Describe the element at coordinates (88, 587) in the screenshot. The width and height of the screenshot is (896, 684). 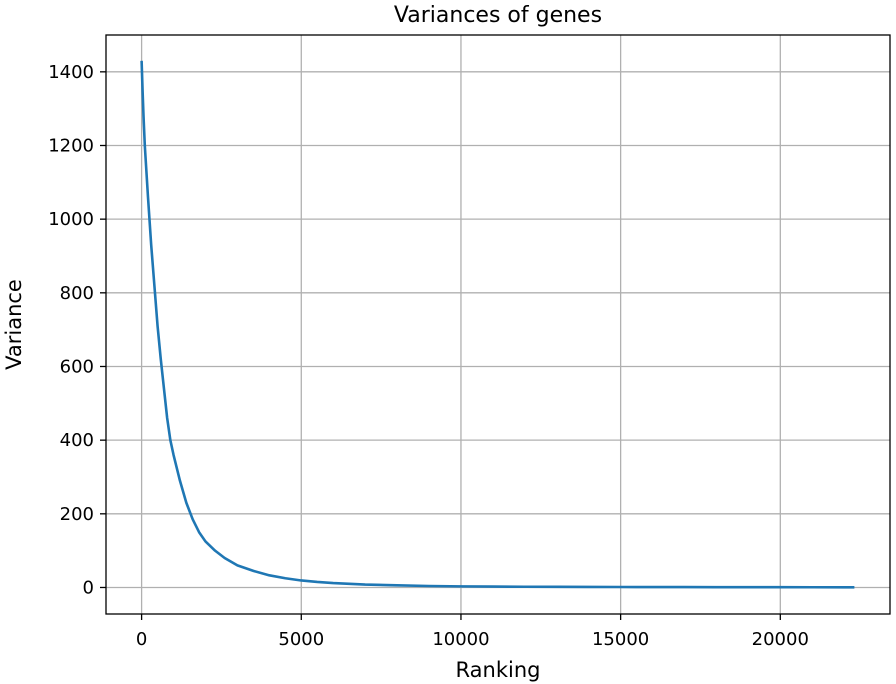
I see `y-tick-label: 0` at that location.